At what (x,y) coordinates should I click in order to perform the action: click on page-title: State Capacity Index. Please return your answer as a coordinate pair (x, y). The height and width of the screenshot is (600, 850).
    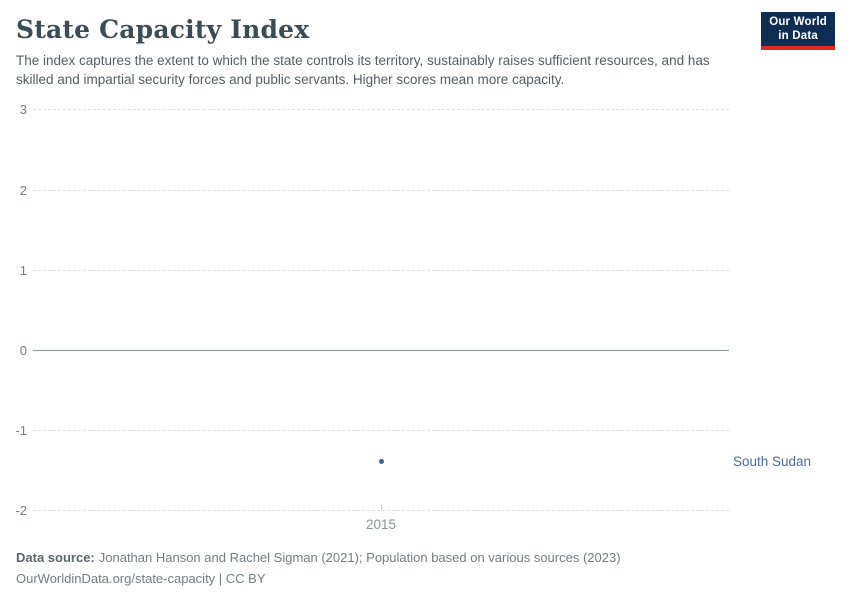
    Looking at the image, I should click on (163, 29).